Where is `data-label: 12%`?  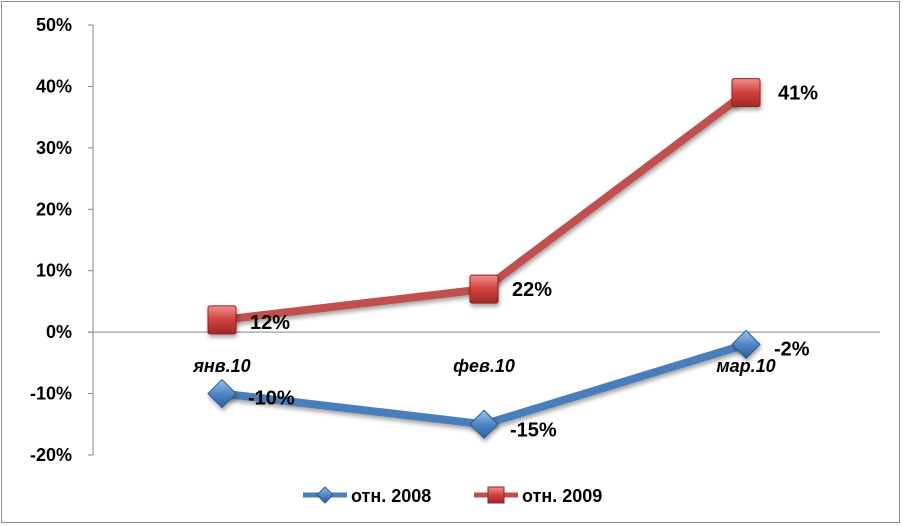
data-label: 12% is located at coordinates (270, 323).